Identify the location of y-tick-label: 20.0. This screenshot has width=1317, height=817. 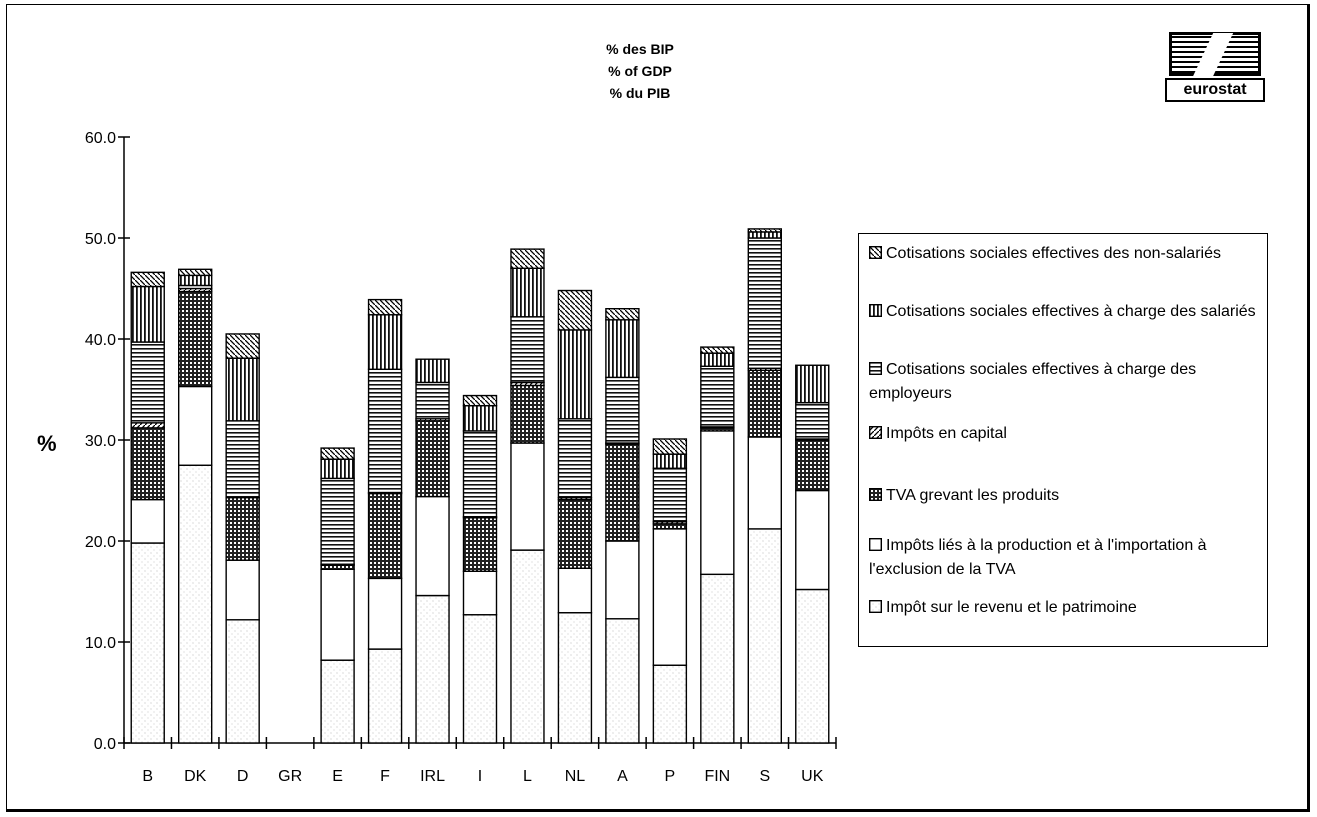
(100, 542).